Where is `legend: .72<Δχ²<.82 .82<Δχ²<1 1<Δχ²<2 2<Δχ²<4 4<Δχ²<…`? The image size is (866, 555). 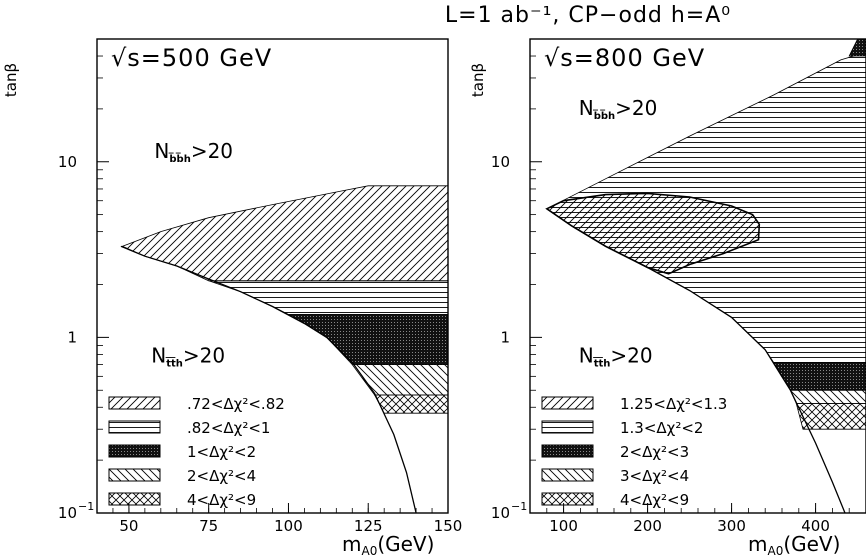
legend: .72<Δχ²<.82 .82<Δχ²<1 1<Δχ²<2 2<Δχ²<4 4<Δχ²<… is located at coordinates (196, 452).